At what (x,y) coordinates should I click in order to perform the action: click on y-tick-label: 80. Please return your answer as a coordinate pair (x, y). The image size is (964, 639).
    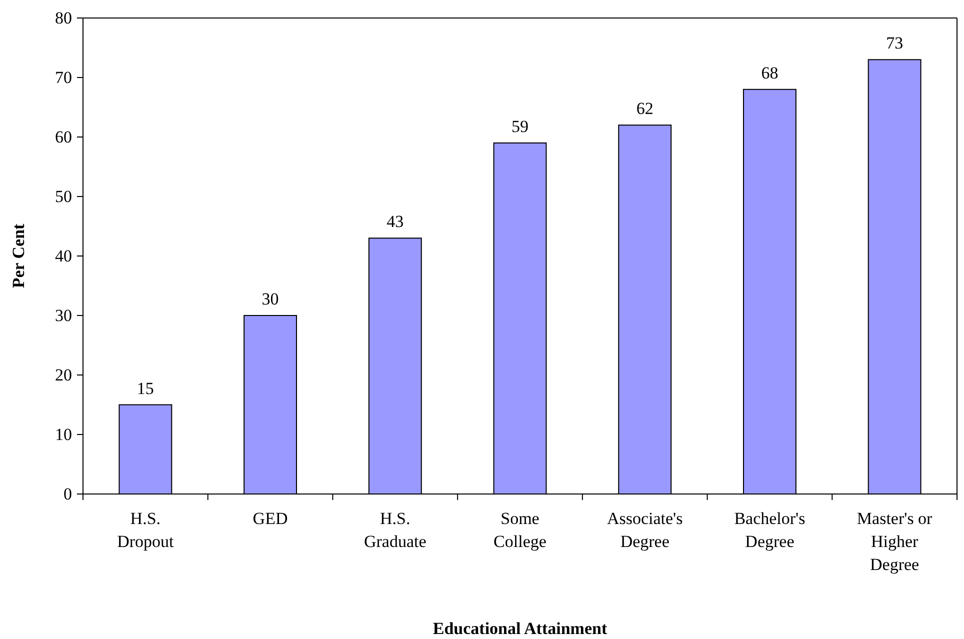
    Looking at the image, I should click on (63, 18).